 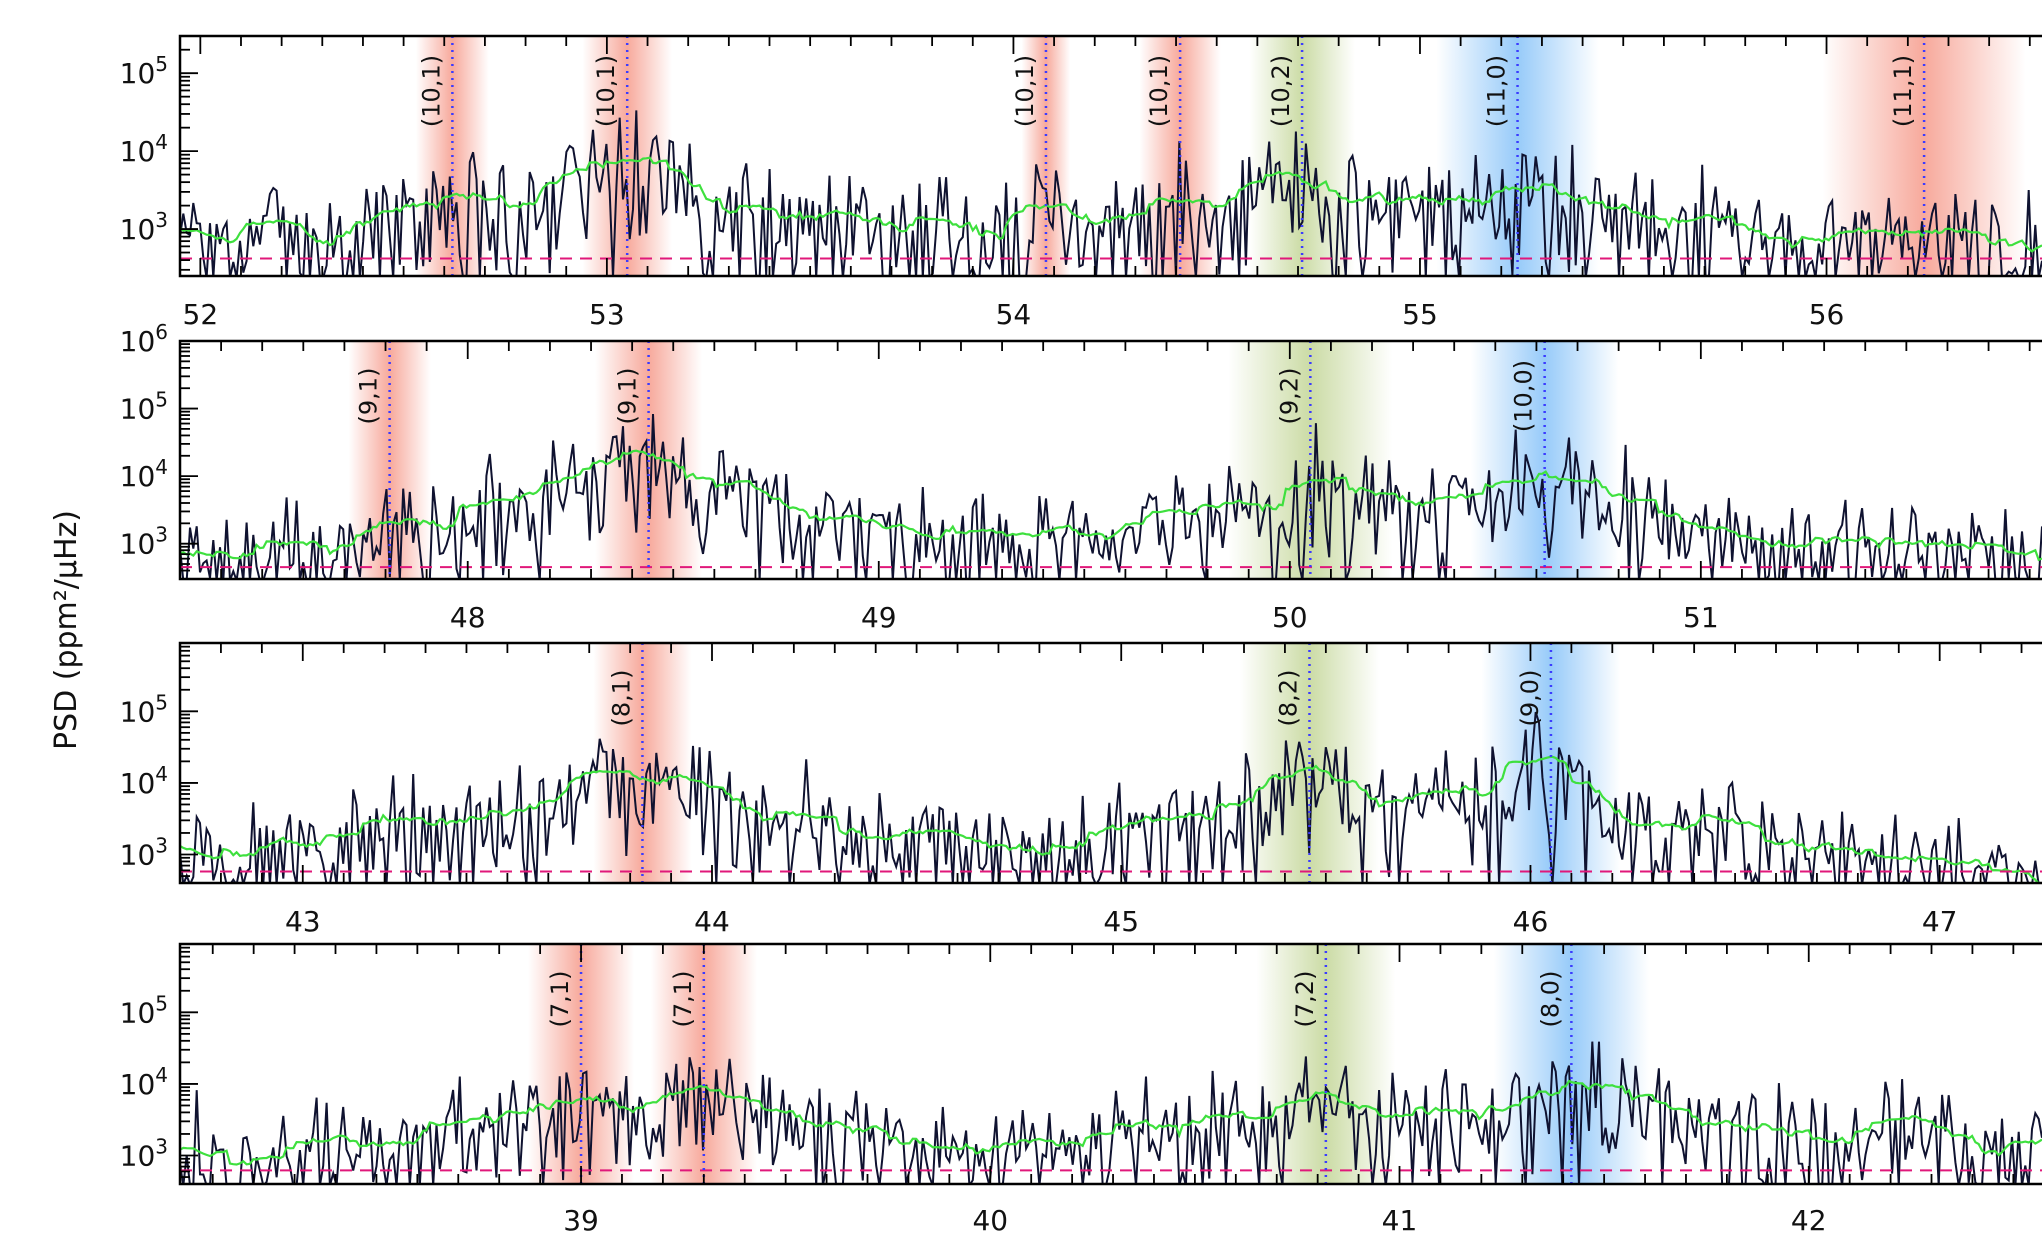 What do you see at coordinates (1159, 91) in the screenshot?
I see `panel-1-mode-label-4: (10,1)` at bounding box center [1159, 91].